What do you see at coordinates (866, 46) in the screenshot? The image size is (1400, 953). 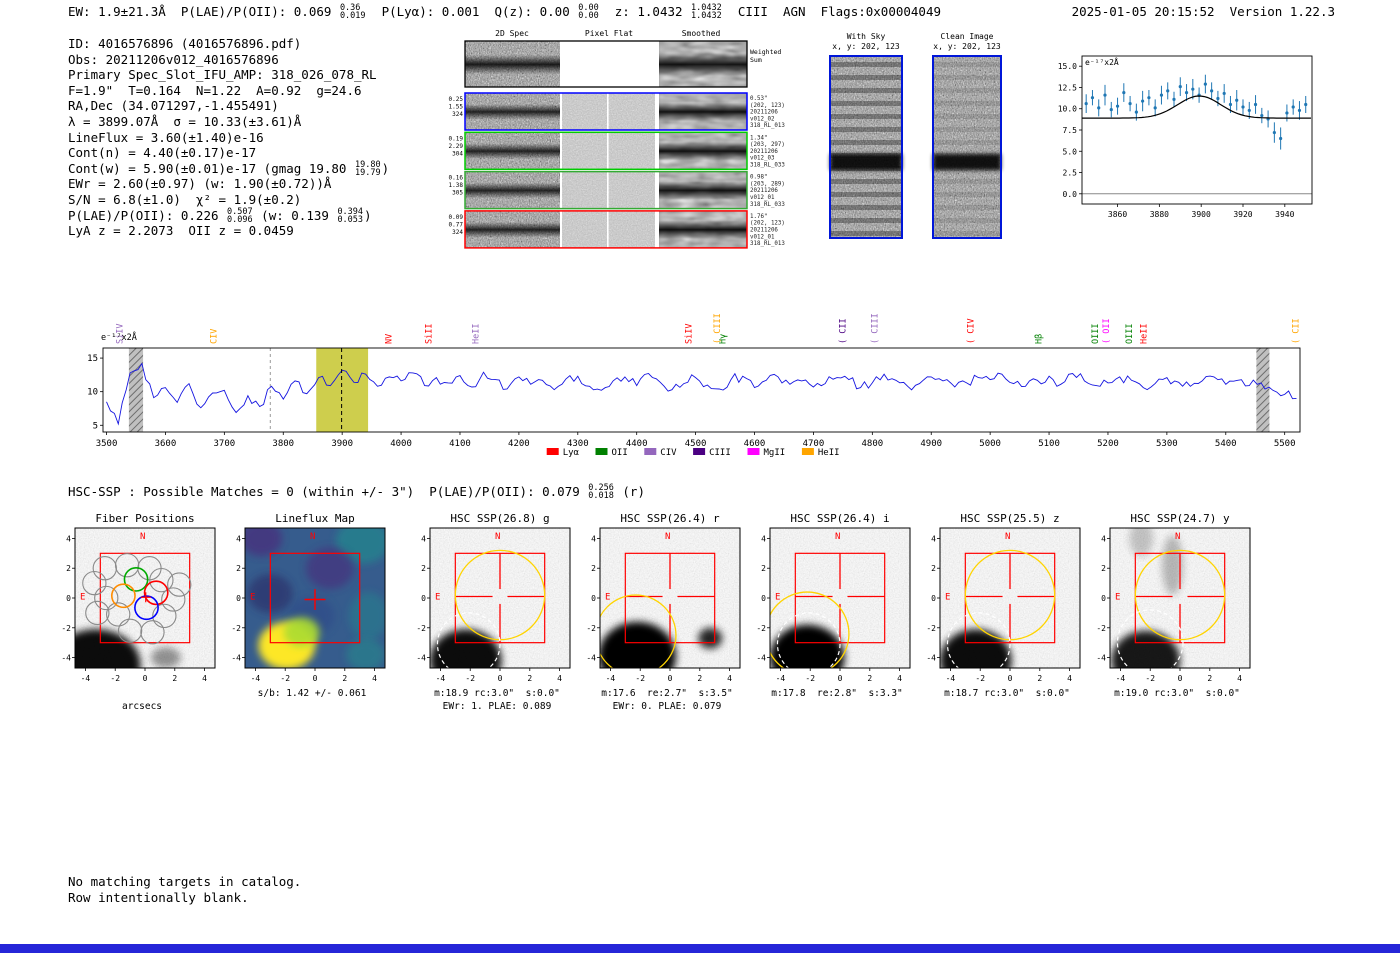 I see `svg-text: x, y: 202, 123` at bounding box center [866, 46].